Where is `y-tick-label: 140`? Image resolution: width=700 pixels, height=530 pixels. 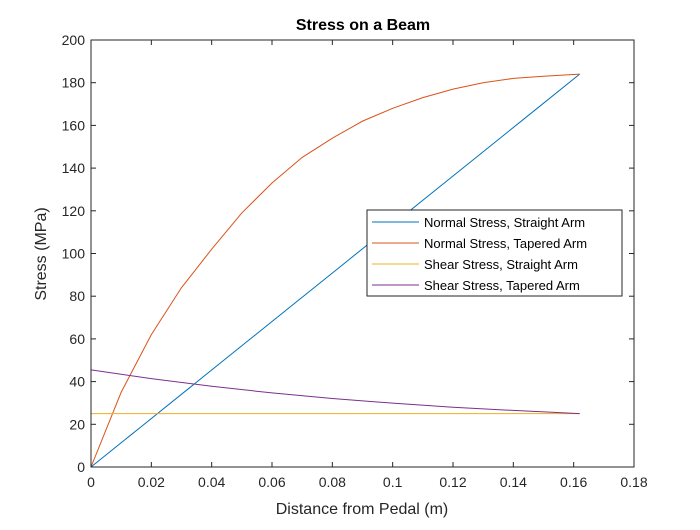
y-tick-label: 140 is located at coordinates (74, 168).